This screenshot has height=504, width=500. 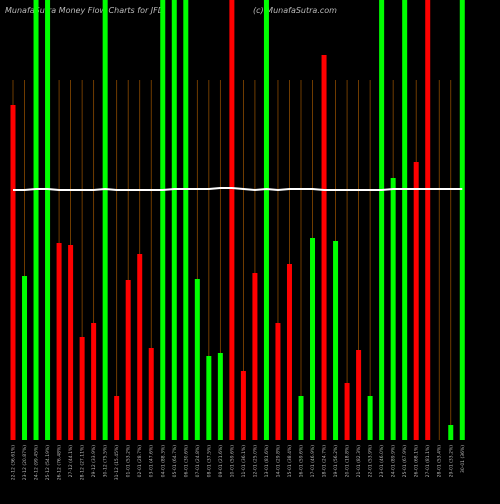 I want to click on x-tick-label: 24-12 (99.45%), so click(x=37, y=462).